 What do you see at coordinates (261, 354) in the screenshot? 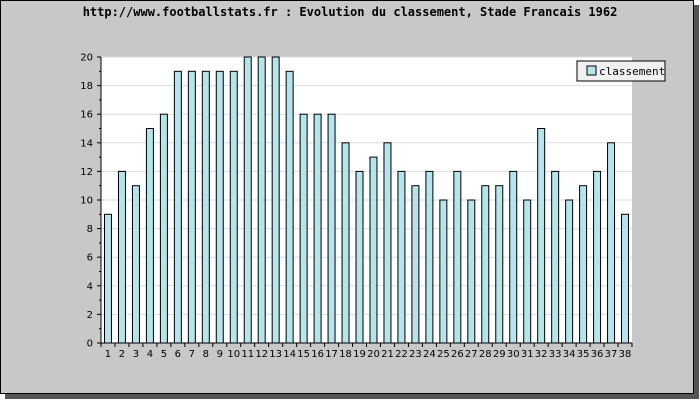
I see `x-tick-label: 12` at bounding box center [261, 354].